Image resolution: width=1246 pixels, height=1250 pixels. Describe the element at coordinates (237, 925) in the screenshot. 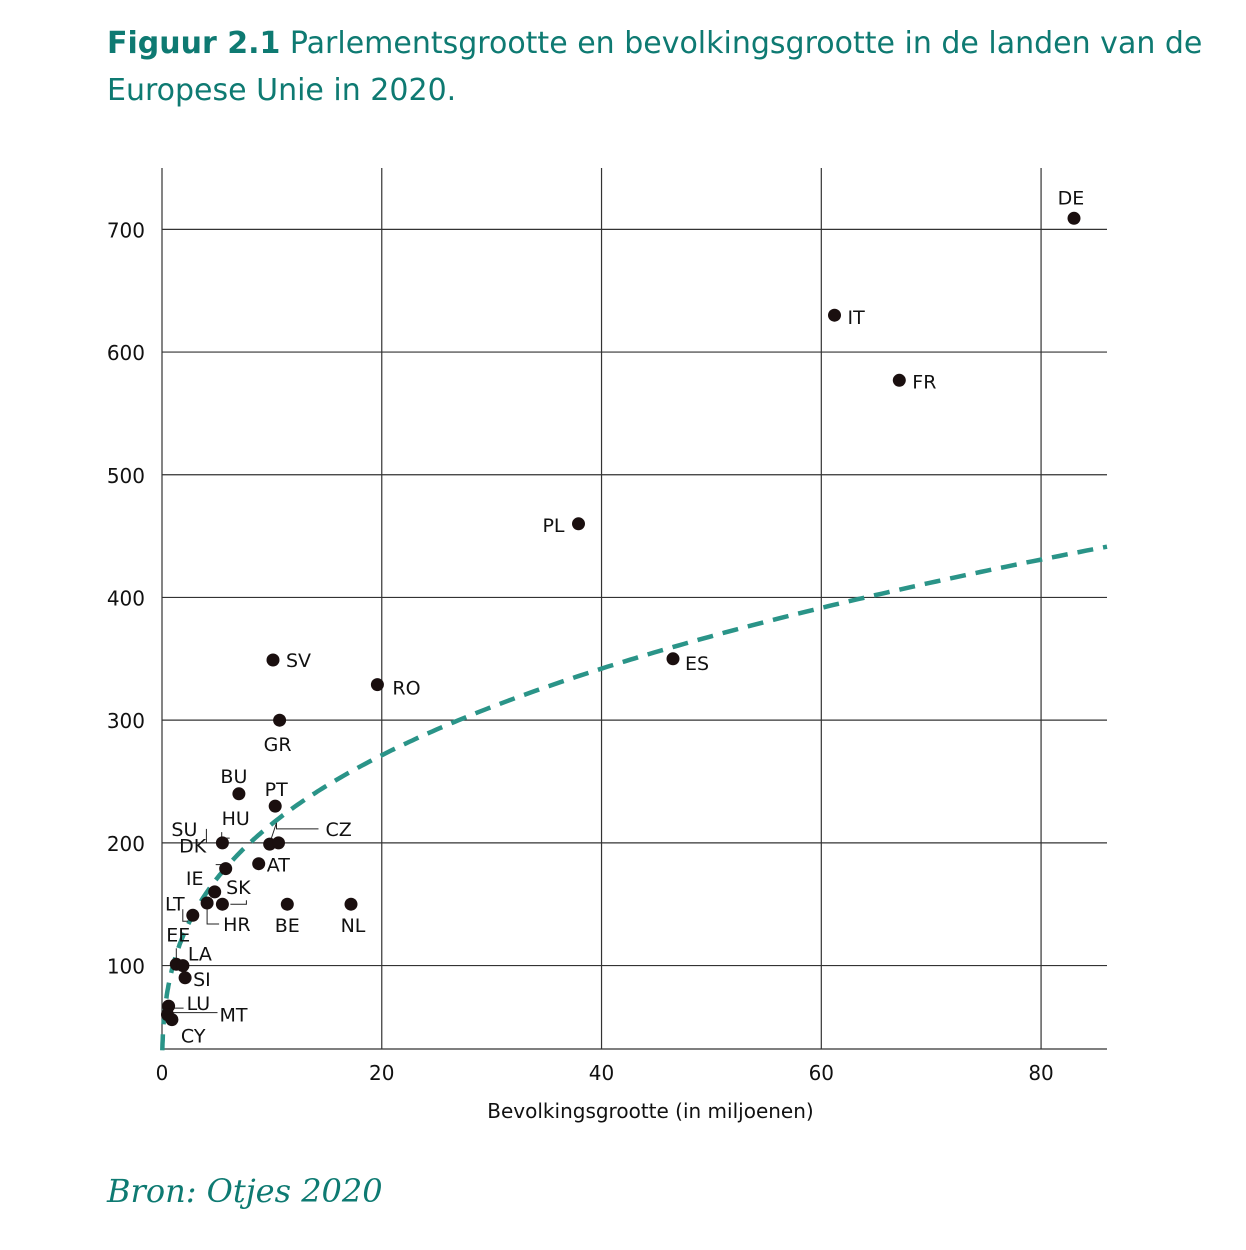

I see `point-label-hr: HR` at that location.